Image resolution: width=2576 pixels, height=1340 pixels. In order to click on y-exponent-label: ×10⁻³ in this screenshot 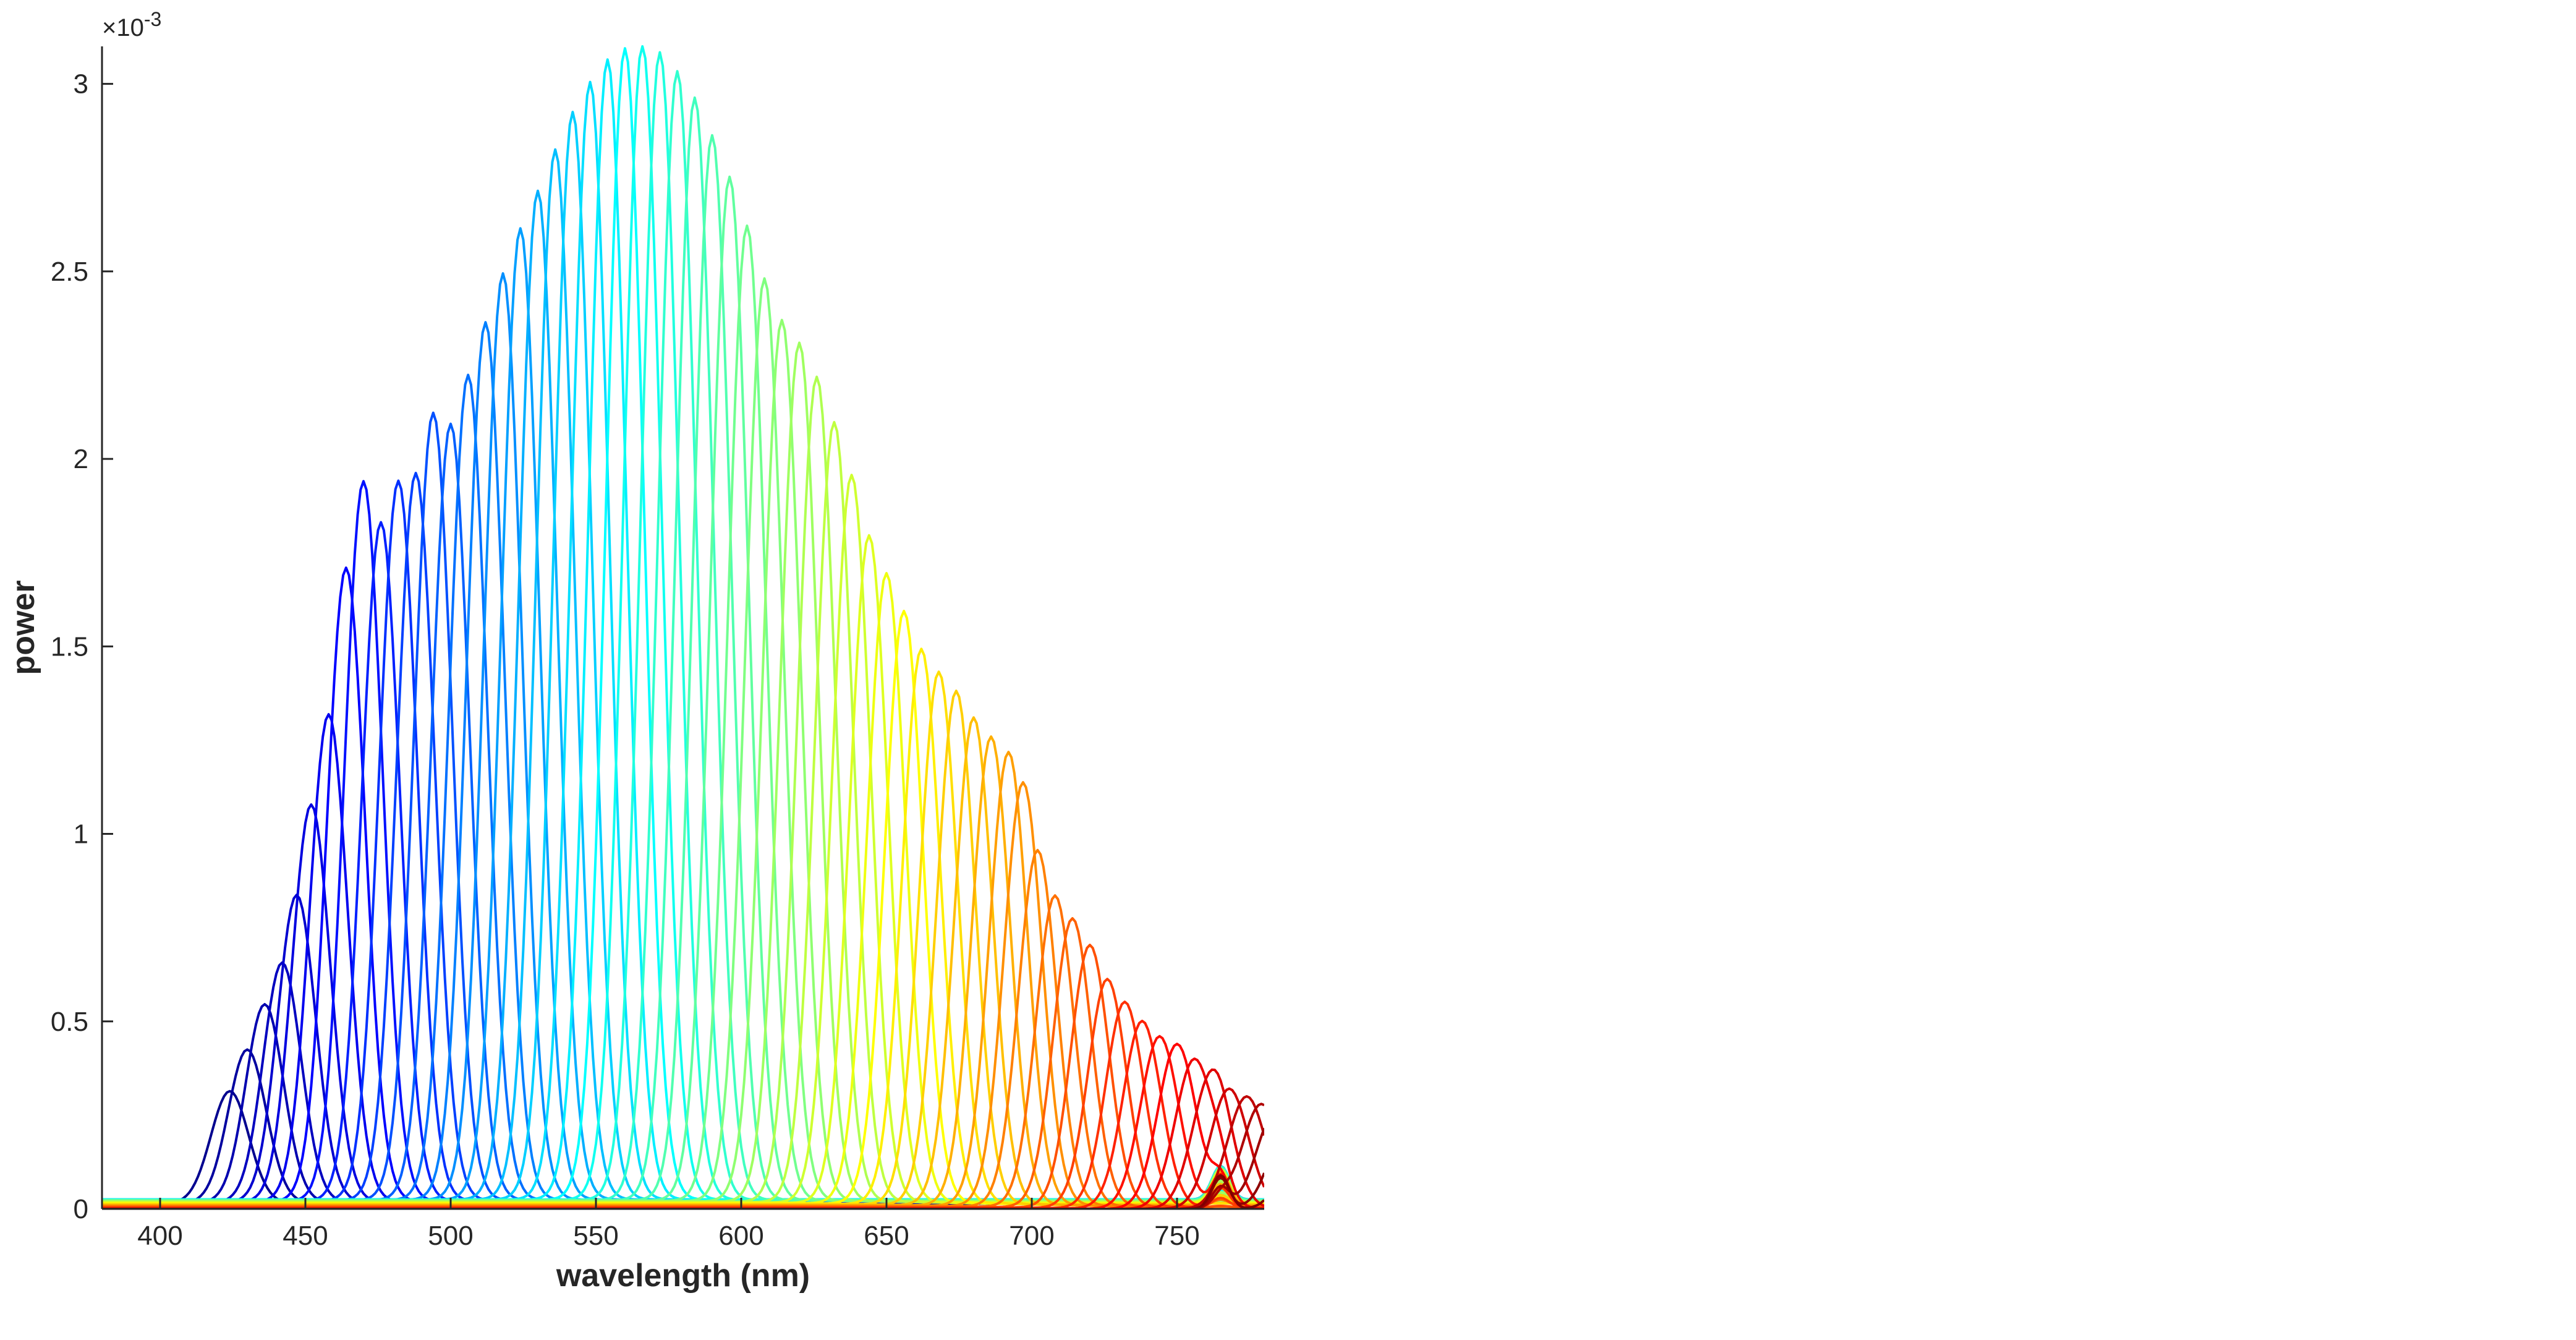, I will do `click(131, 24)`.